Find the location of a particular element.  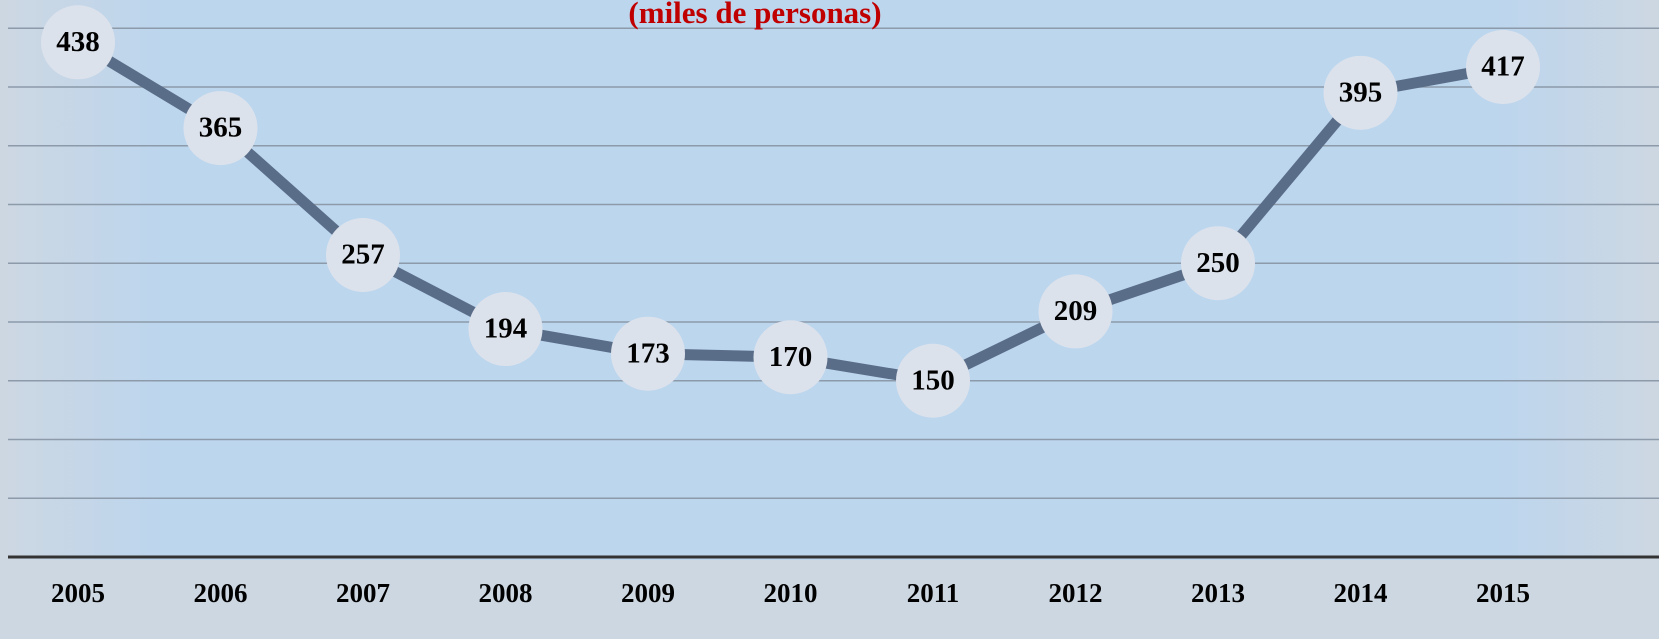

data-label: 417 is located at coordinates (1503, 67).